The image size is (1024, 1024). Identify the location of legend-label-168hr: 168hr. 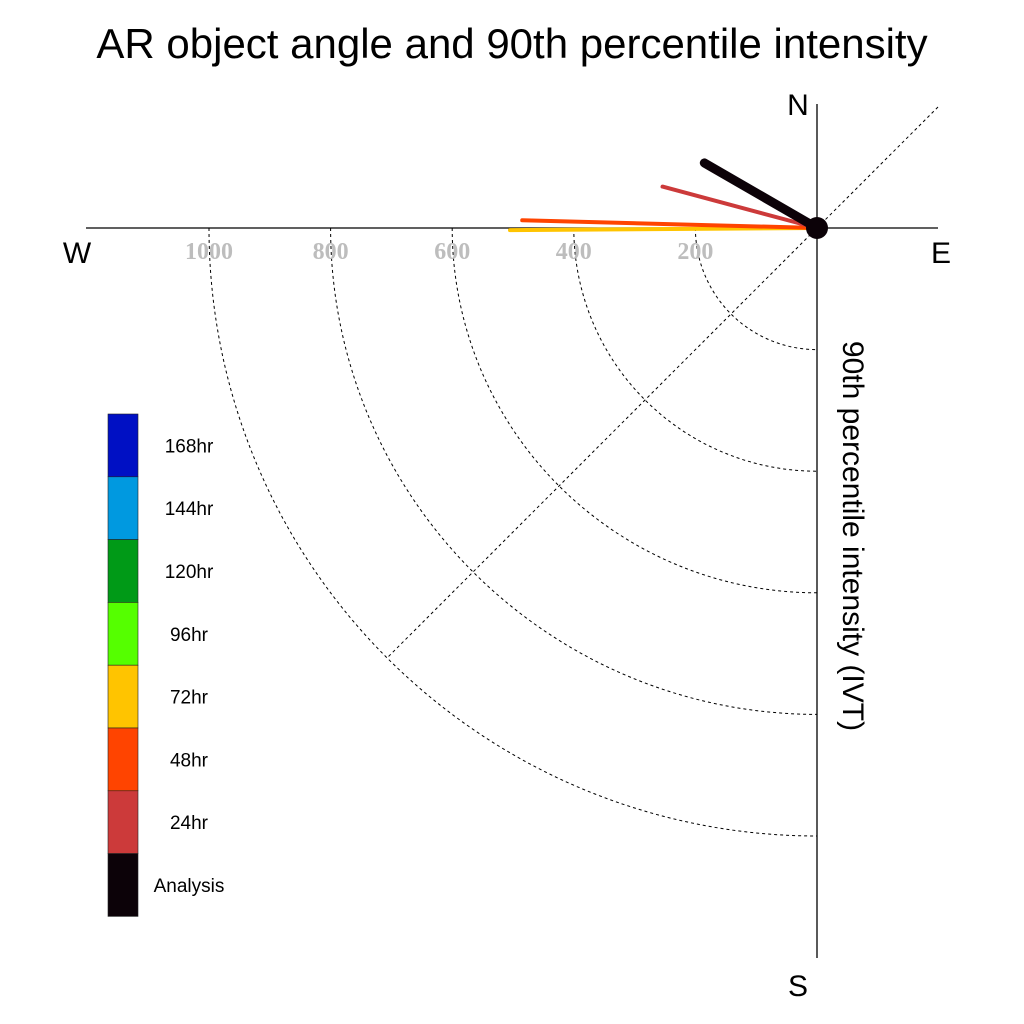
(189, 446).